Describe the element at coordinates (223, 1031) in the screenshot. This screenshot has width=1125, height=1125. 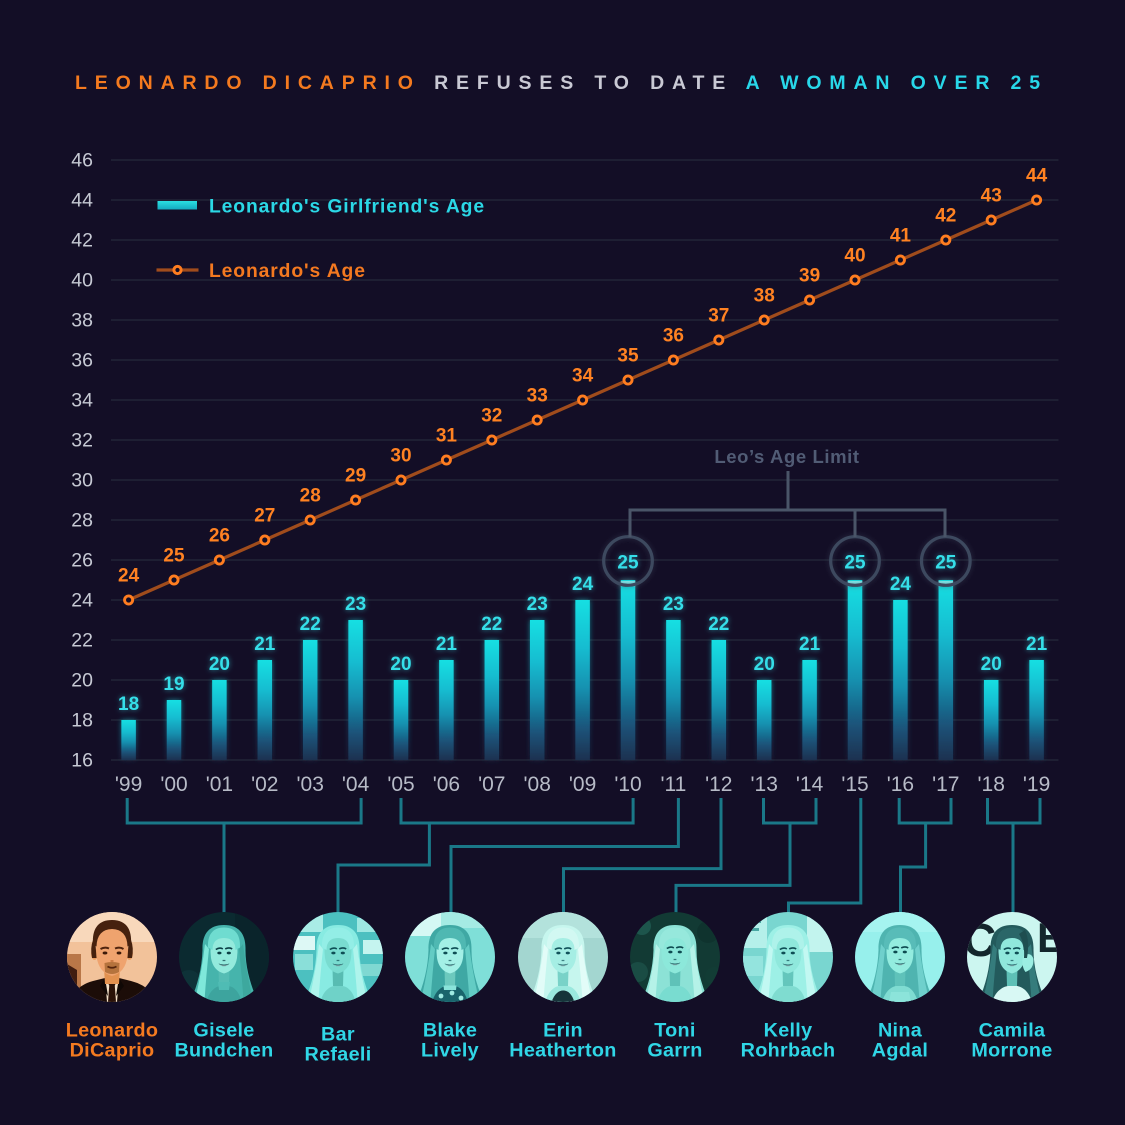
I see `svg-text: Gisele` at that location.